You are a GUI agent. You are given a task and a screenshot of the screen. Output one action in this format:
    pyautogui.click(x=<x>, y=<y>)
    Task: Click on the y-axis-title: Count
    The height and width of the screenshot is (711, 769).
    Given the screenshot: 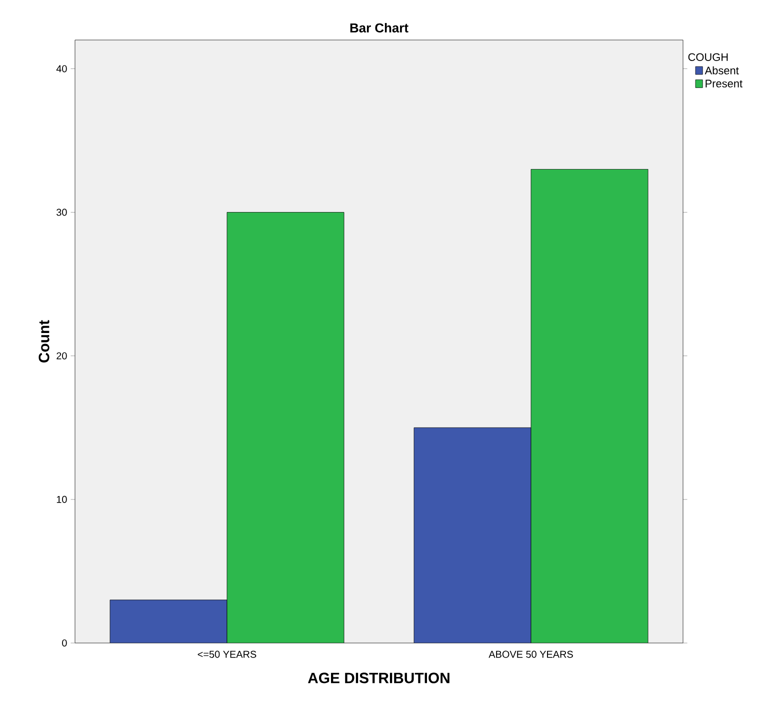 What is the action you would take?
    pyautogui.click(x=44, y=341)
    